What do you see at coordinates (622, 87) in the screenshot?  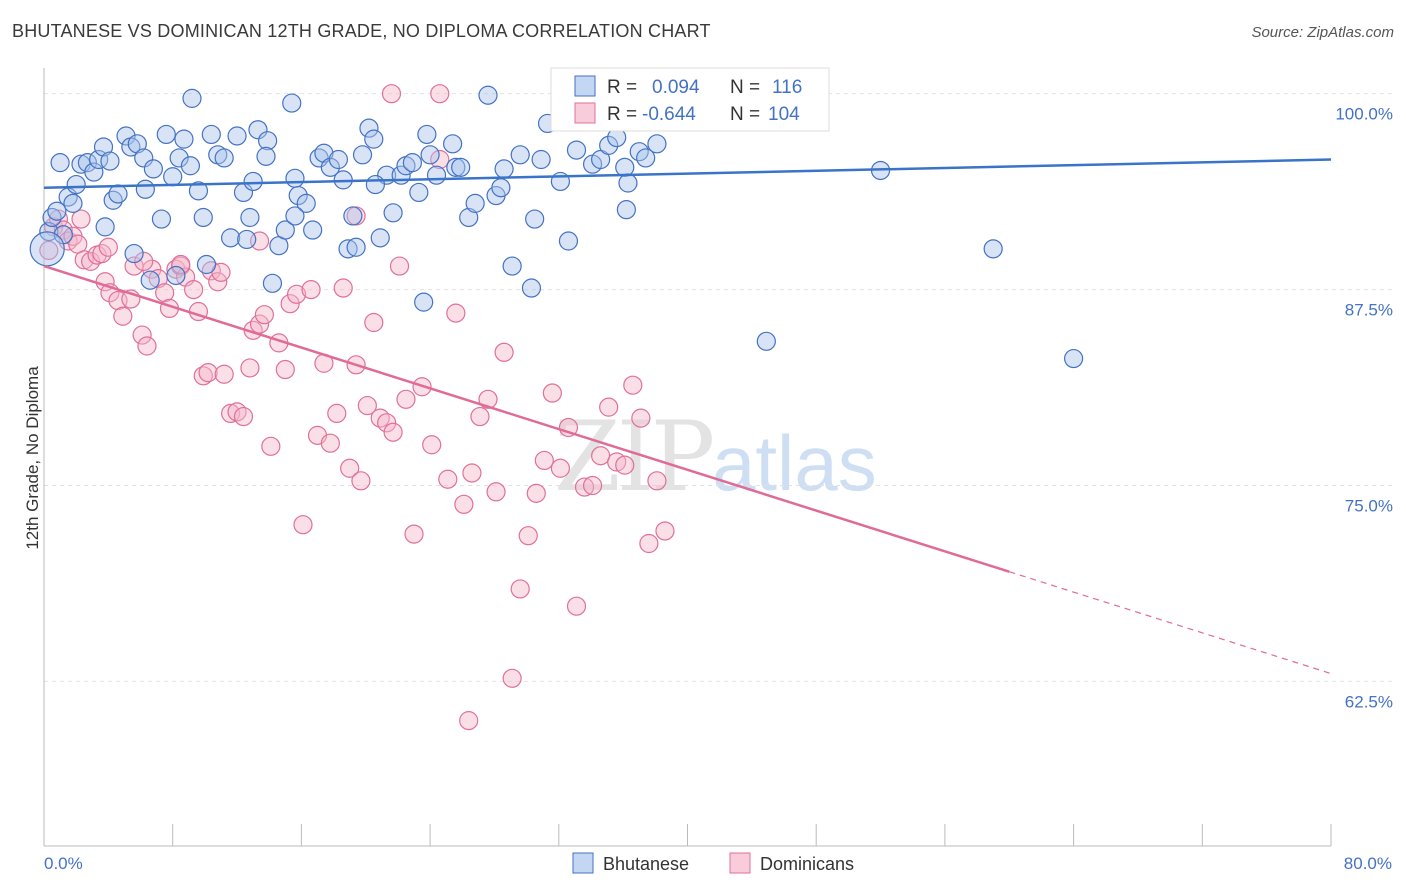 I see `legend-r-label-1: R =` at bounding box center [622, 87].